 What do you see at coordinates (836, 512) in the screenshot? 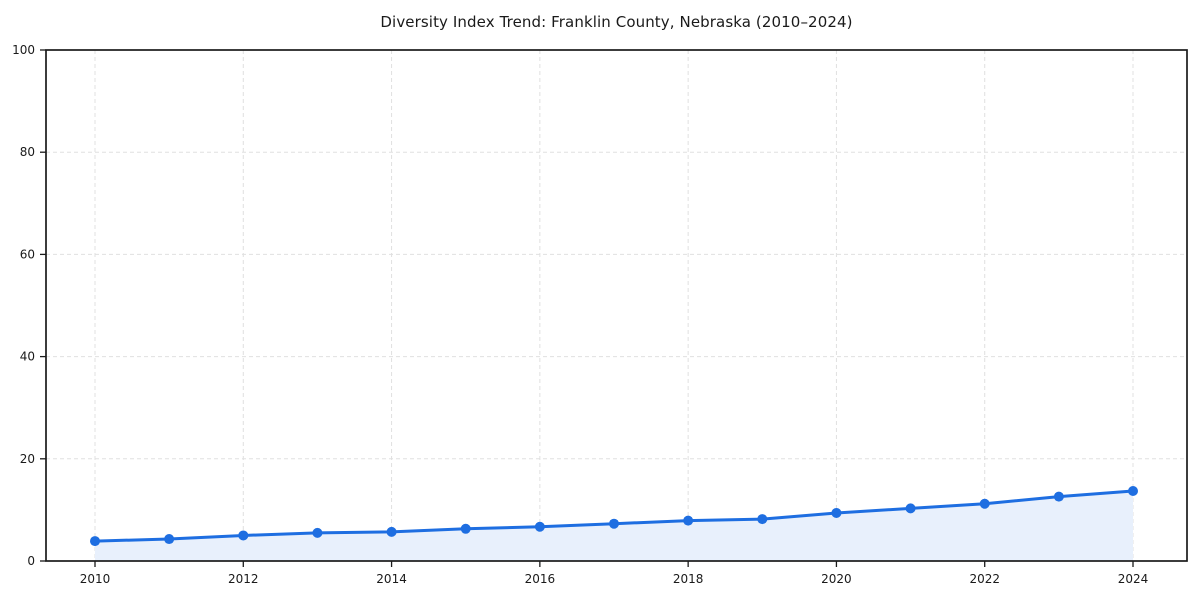
I see `data-point-2020` at bounding box center [836, 512].